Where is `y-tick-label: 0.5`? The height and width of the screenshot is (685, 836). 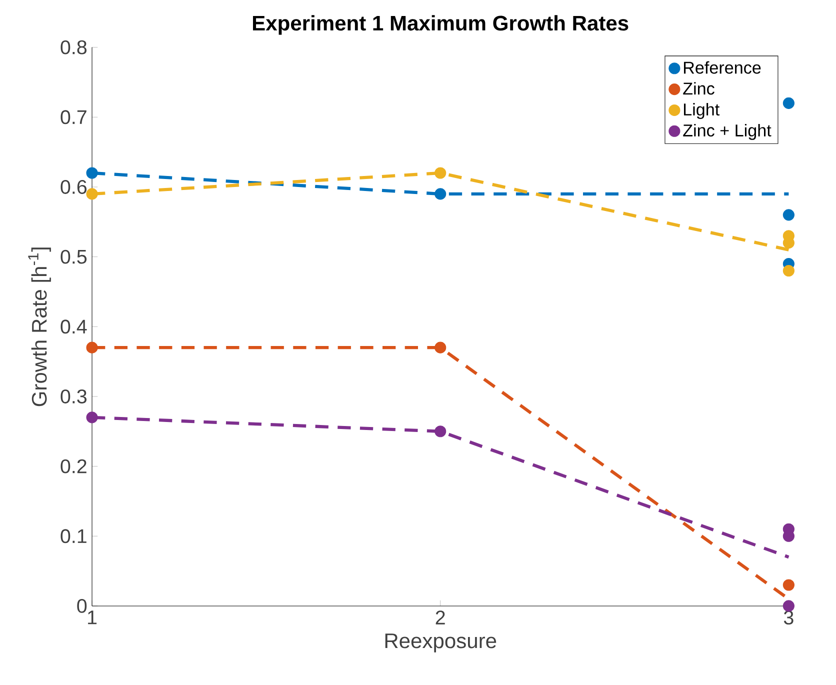 y-tick-label: 0.5 is located at coordinates (73, 257).